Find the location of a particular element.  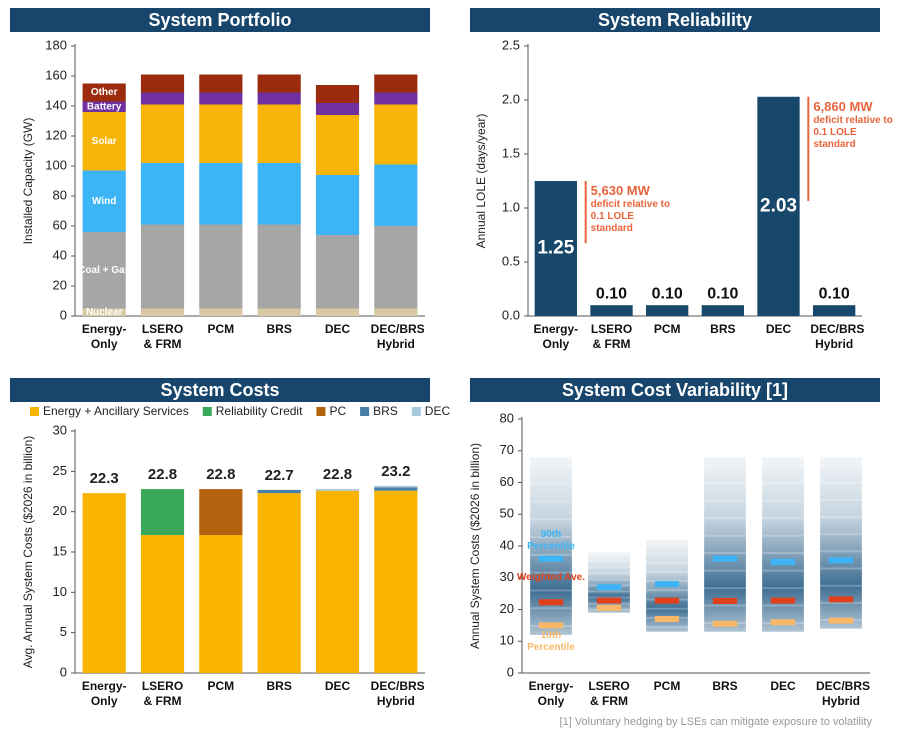

total-label: 22.3 is located at coordinates (104, 478).